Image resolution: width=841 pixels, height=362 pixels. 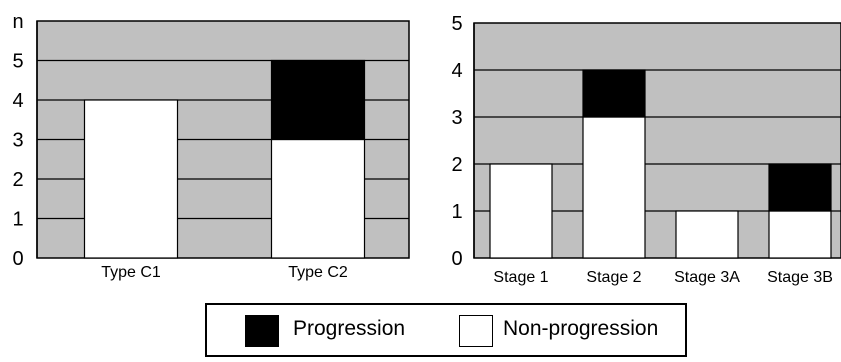 I want to click on bar-progression-stage-3b, so click(x=800, y=187).